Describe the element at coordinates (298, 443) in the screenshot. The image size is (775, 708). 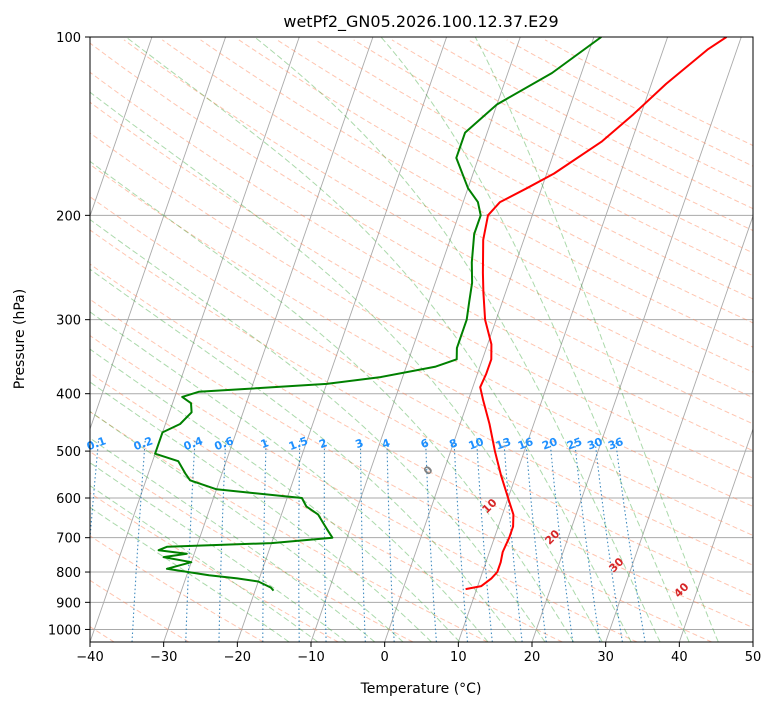
I see `mixing-ratio-label: 1.5` at that location.